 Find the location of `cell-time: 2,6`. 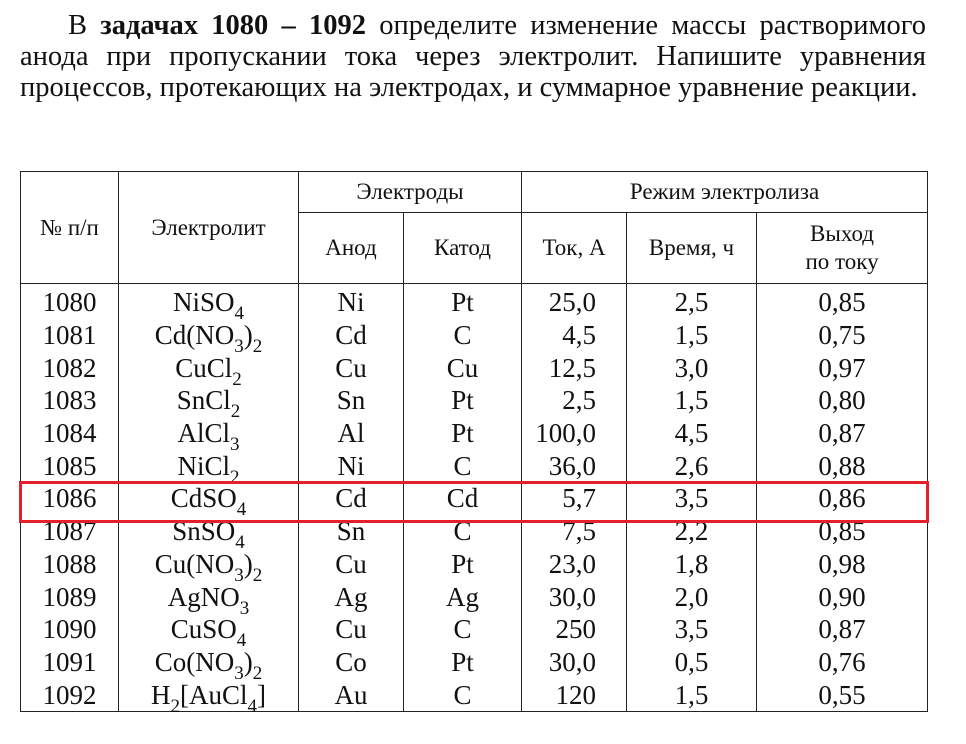

cell-time: 2,6 is located at coordinates (692, 466).